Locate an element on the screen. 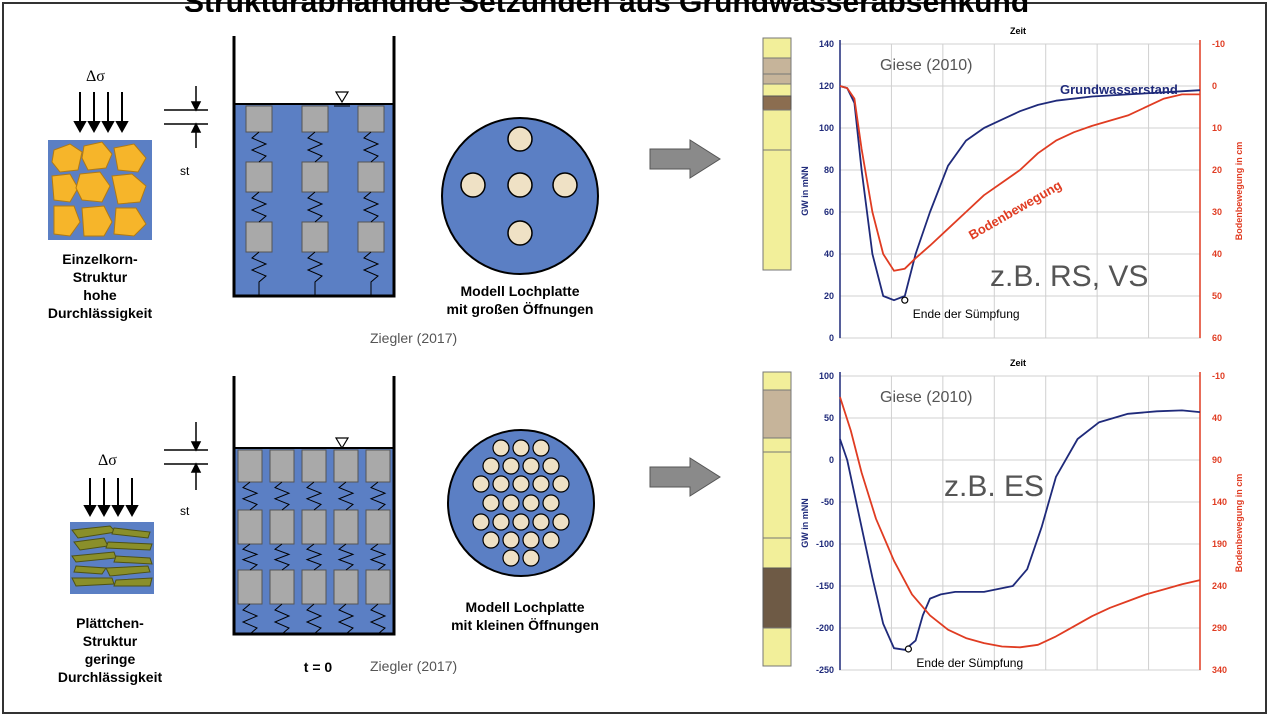 The width and height of the screenshot is (1271, 718). y-tick-label: 60 is located at coordinates (829, 212).